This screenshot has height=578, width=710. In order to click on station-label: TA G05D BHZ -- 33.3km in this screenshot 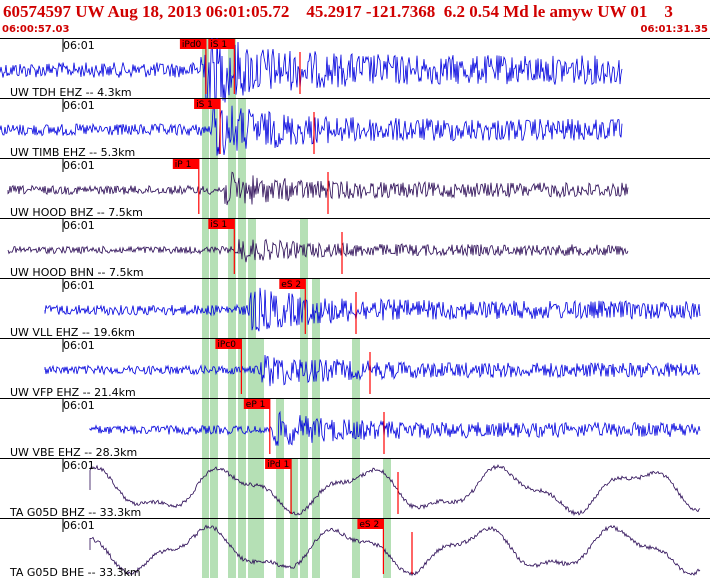, I will do `click(75, 512)`.